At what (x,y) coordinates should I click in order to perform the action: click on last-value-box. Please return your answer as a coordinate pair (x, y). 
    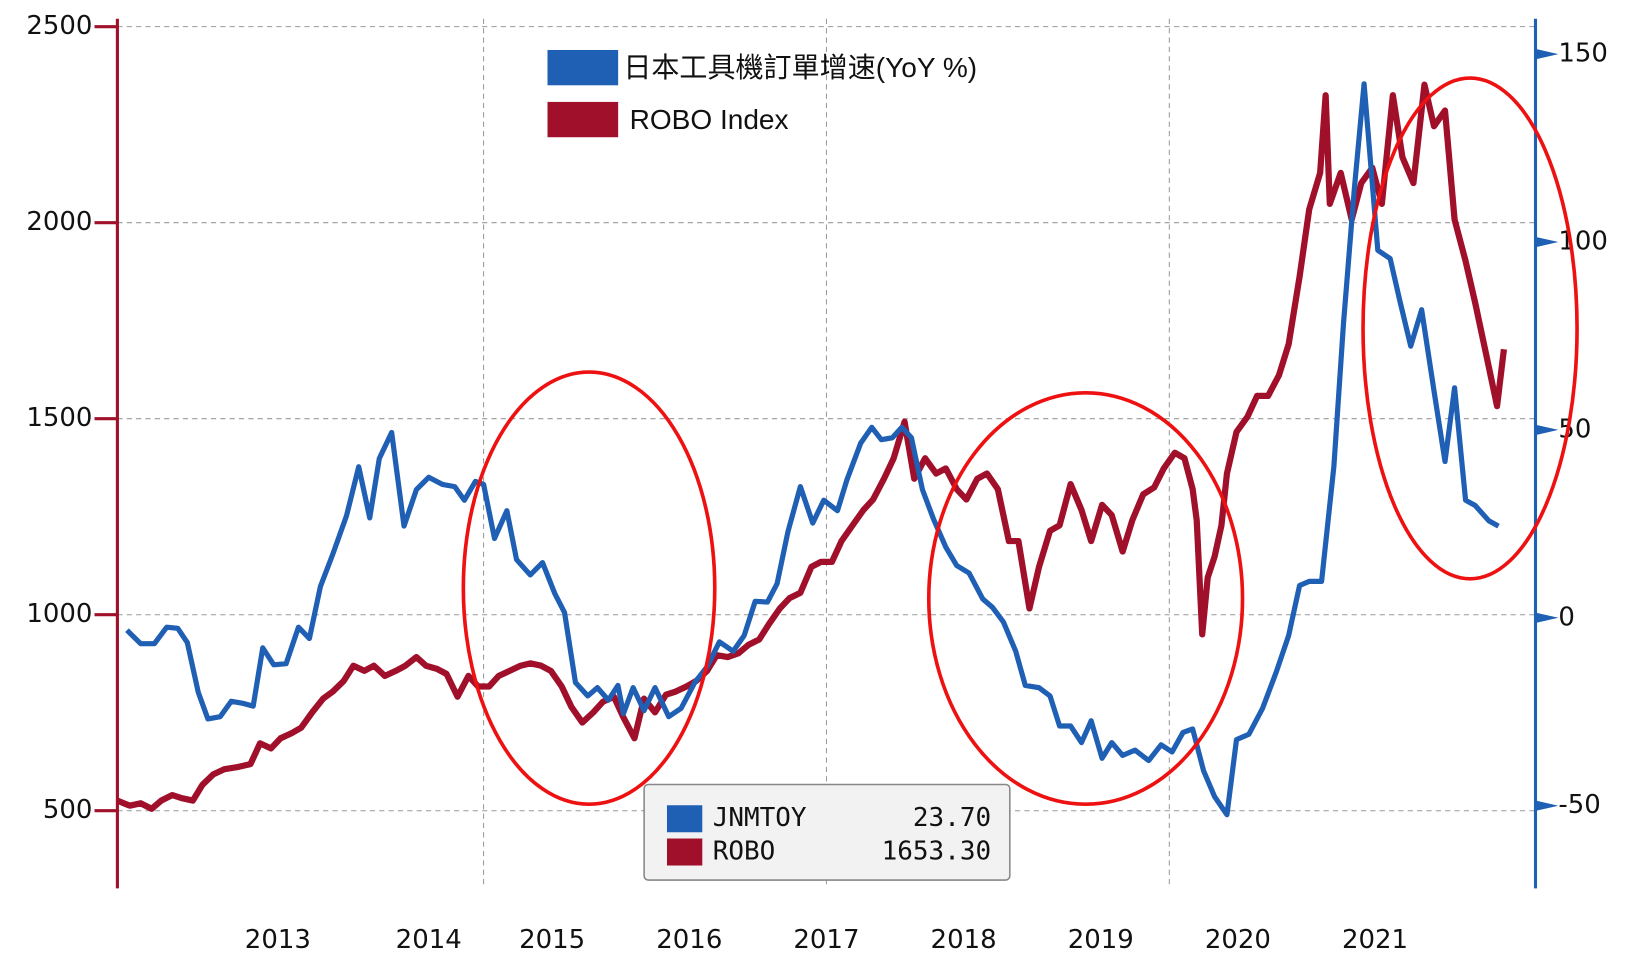
    Looking at the image, I should click on (827, 832).